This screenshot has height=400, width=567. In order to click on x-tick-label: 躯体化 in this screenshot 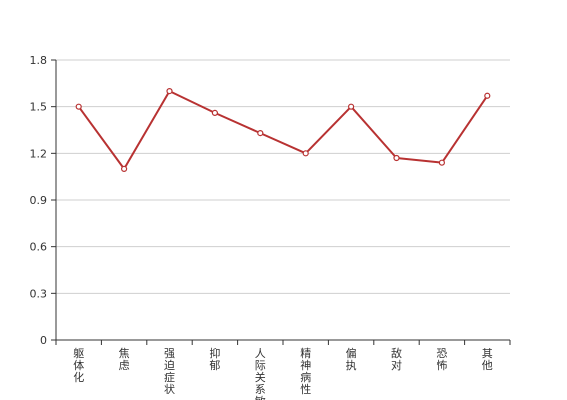, I will do `click(78, 365)`.